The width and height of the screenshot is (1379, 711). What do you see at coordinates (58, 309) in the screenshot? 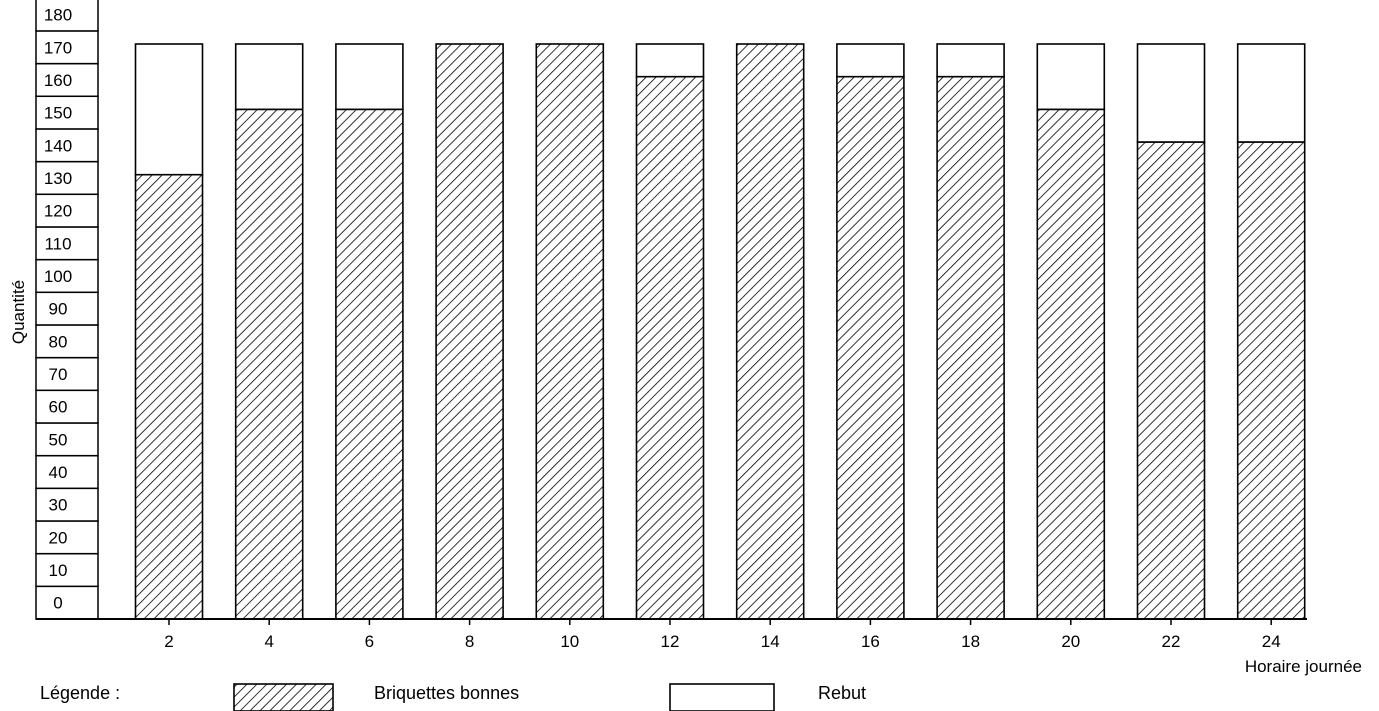
I see `y-tick-label: 90` at bounding box center [58, 309].